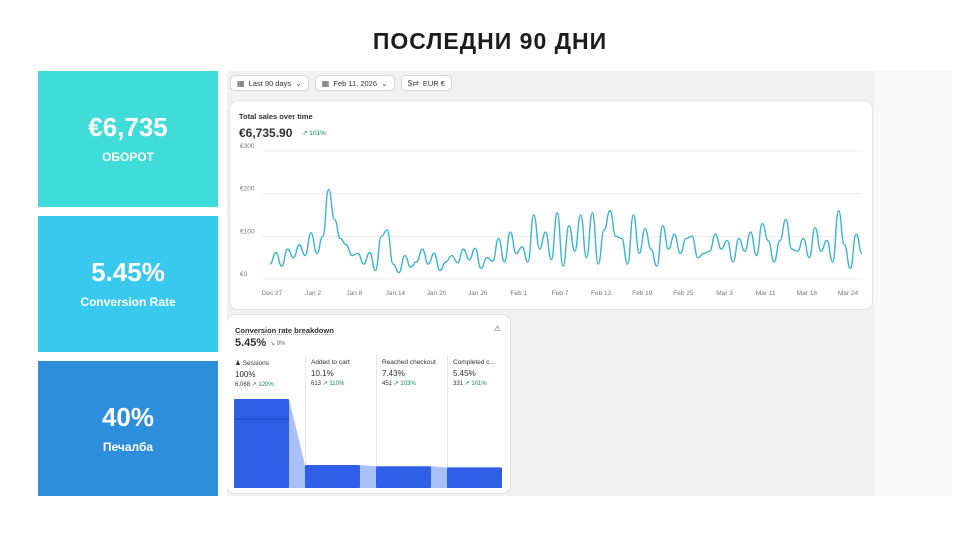 The height and width of the screenshot is (551, 980). Describe the element at coordinates (346, 373) in the screenshot. I see `funnel-stage-cart: Added to cart 10.1% 613 ↗ 110%` at that location.